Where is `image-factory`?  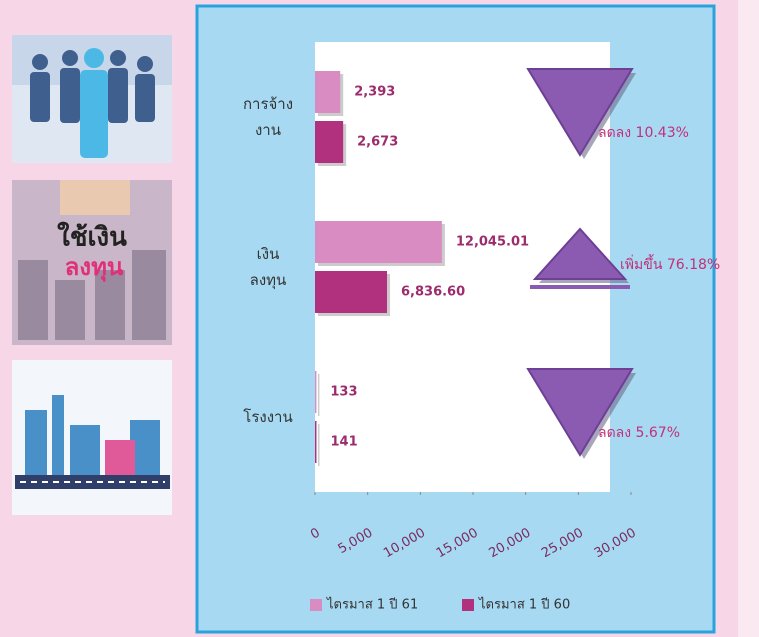
image-factory is located at coordinates (92, 437).